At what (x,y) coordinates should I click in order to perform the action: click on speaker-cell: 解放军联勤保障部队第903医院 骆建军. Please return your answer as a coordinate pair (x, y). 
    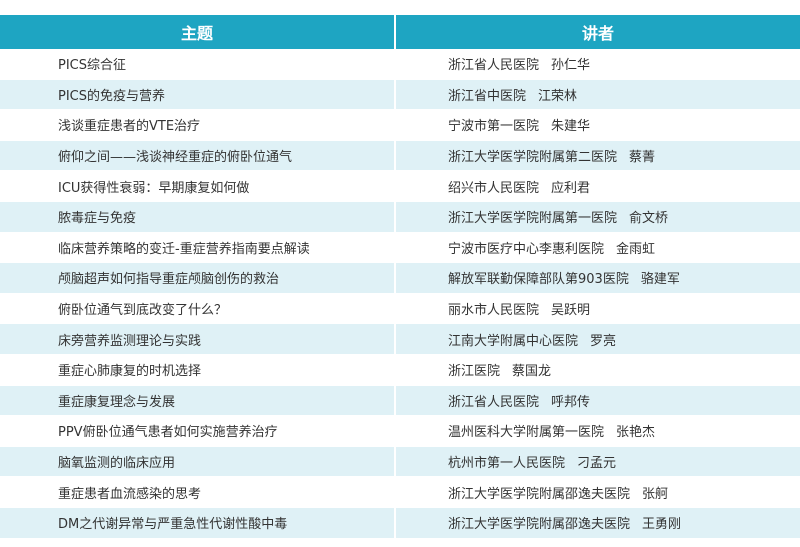
    Looking at the image, I should click on (597, 278).